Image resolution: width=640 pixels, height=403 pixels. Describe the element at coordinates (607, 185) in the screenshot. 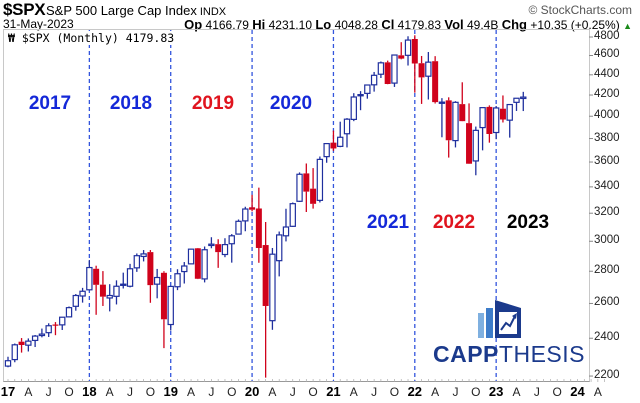

I see `y-tick-label: 3400` at that location.